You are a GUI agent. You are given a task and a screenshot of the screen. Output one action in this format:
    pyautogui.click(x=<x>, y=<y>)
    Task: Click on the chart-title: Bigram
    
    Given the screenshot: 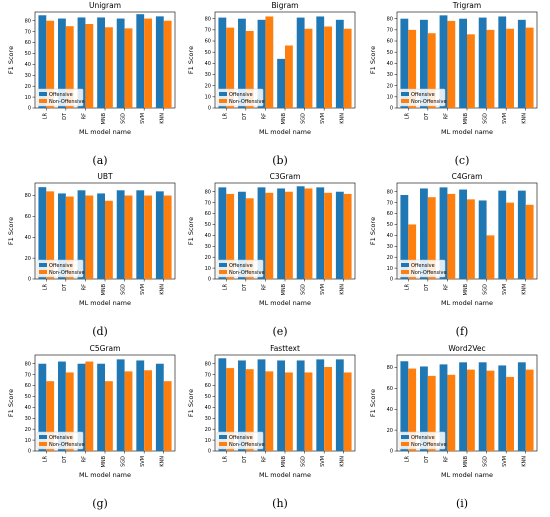 What is the action you would take?
    pyautogui.click(x=285, y=5)
    